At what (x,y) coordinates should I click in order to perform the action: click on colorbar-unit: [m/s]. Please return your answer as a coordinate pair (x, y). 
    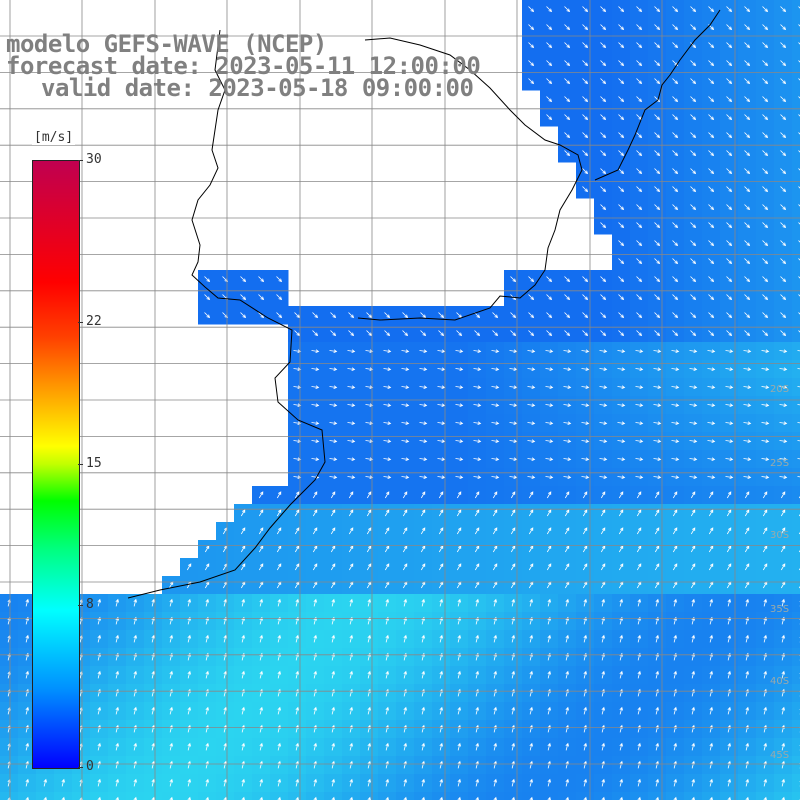
    Looking at the image, I should click on (54, 137).